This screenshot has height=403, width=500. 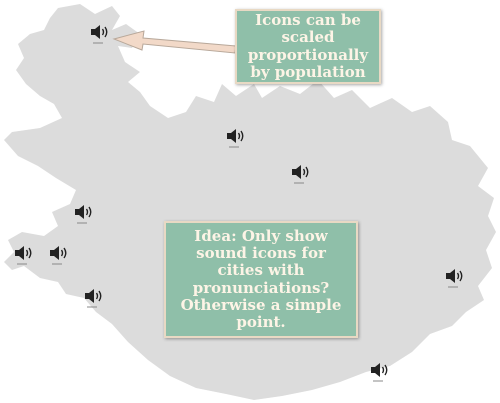 What do you see at coordinates (174, 42) in the screenshot?
I see `pointer-arrow` at bounding box center [174, 42].